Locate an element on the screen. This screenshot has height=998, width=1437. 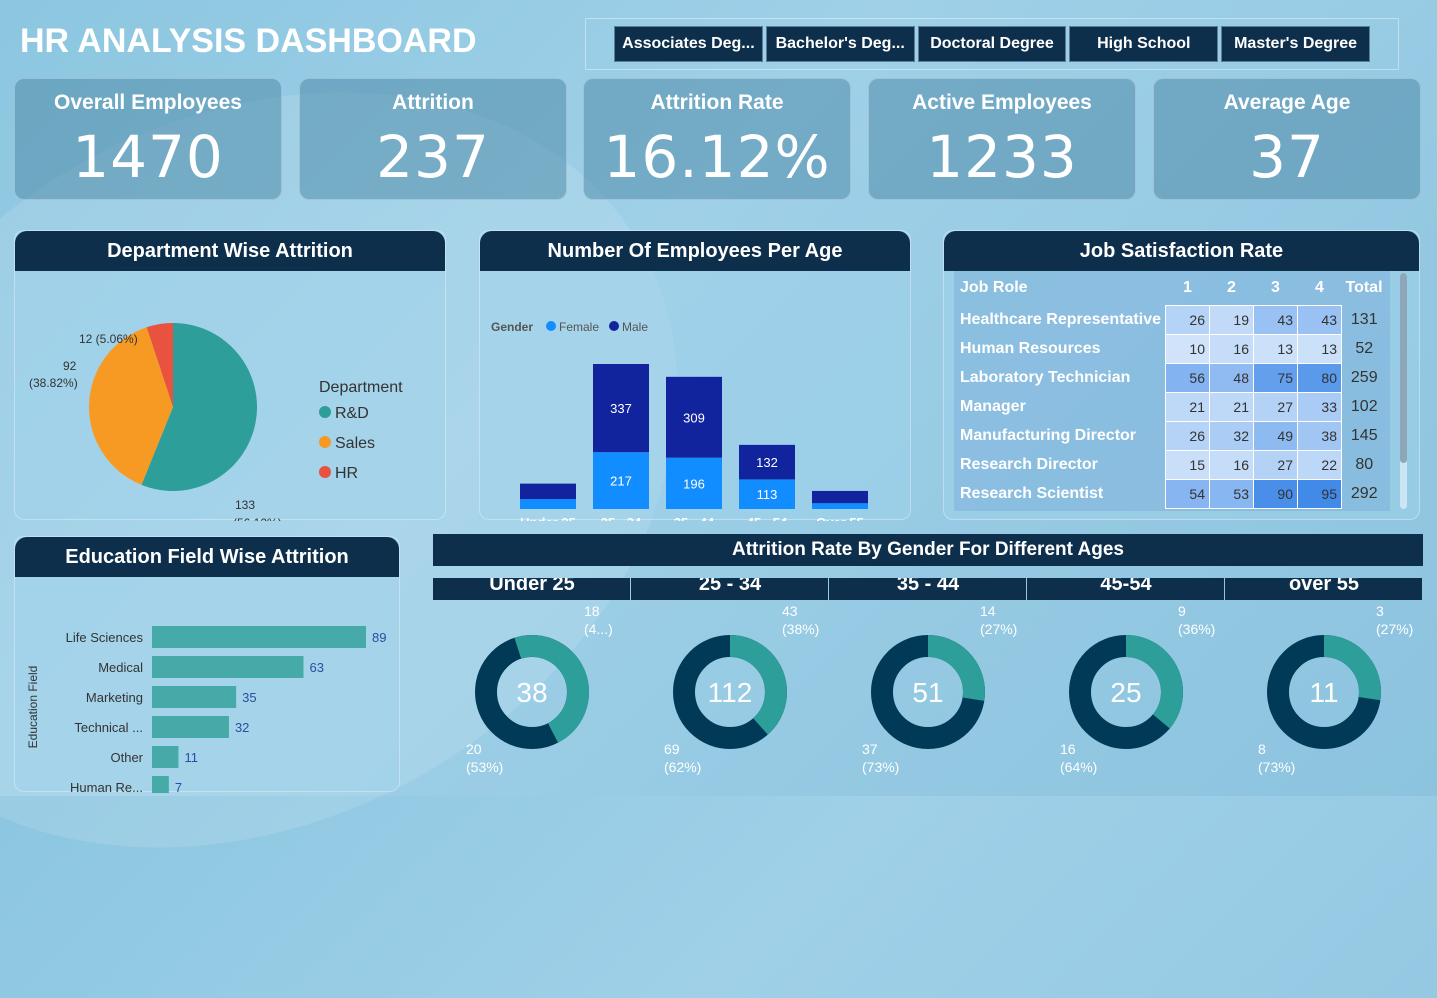
y-tick: Other is located at coordinates (126, 757).